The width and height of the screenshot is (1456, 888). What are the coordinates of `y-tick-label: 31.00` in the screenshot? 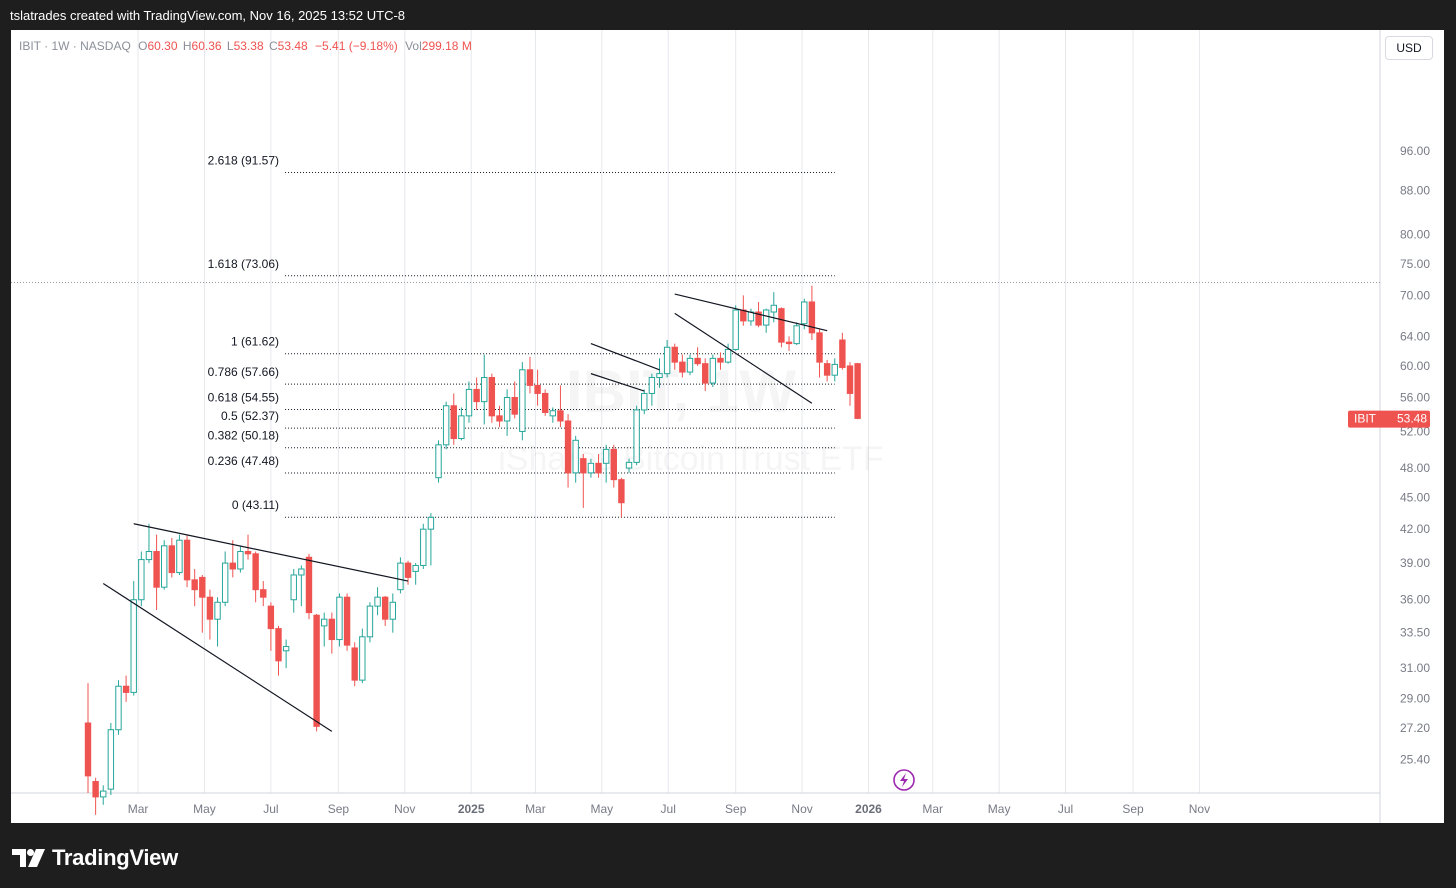 It's located at (1415, 668).